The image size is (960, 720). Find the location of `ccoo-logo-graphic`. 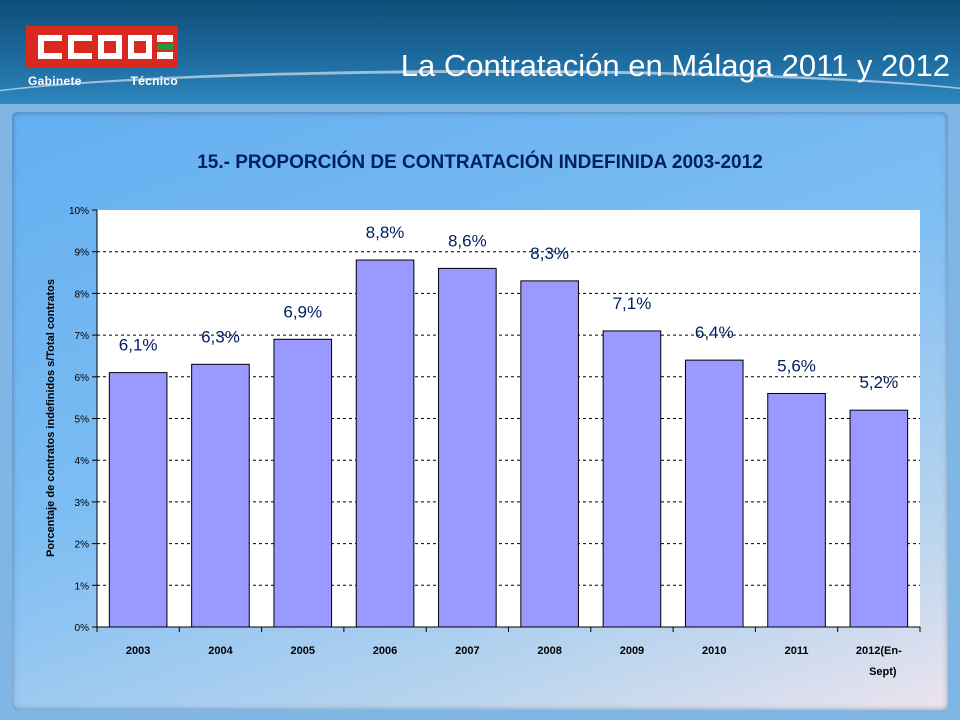

ccoo-logo-graphic is located at coordinates (105, 47).